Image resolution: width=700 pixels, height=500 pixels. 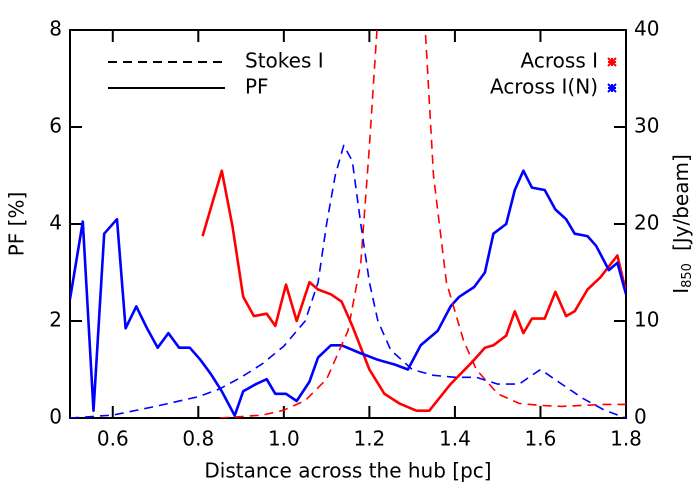 I want to click on y2-axis-label: I850 [Jy/beam], so click(x=682, y=224).